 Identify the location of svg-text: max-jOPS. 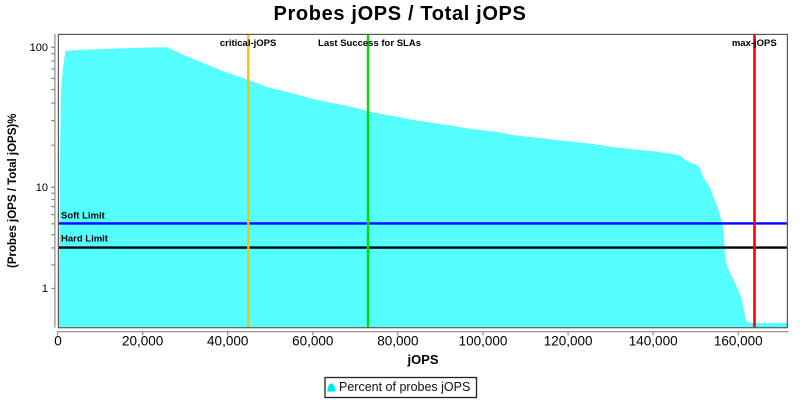
(754, 43).